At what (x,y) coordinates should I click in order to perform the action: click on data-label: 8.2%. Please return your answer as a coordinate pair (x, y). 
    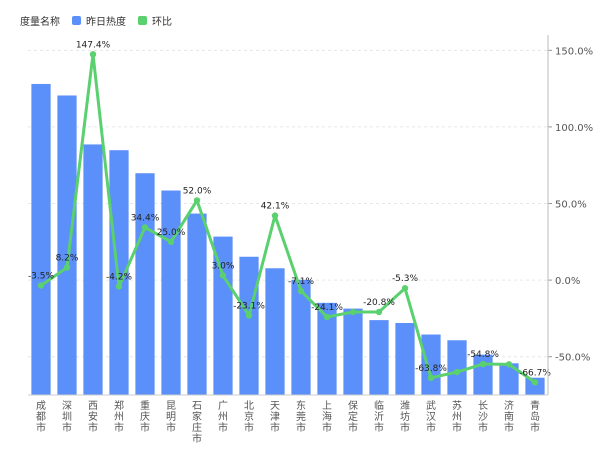
    Looking at the image, I should click on (67, 259).